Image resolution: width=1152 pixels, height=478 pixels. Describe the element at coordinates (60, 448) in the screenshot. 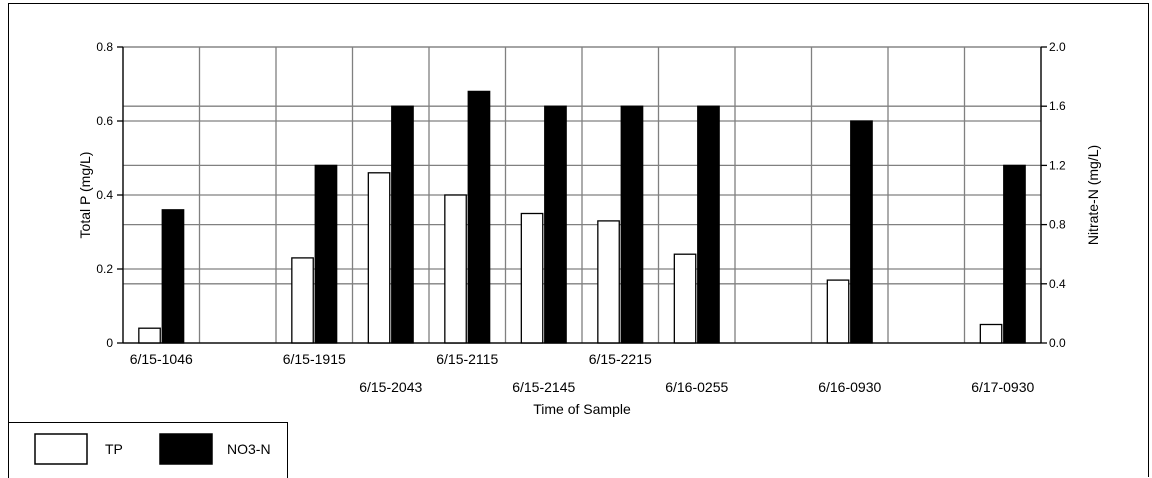

I see `legend-swatch-tp` at that location.